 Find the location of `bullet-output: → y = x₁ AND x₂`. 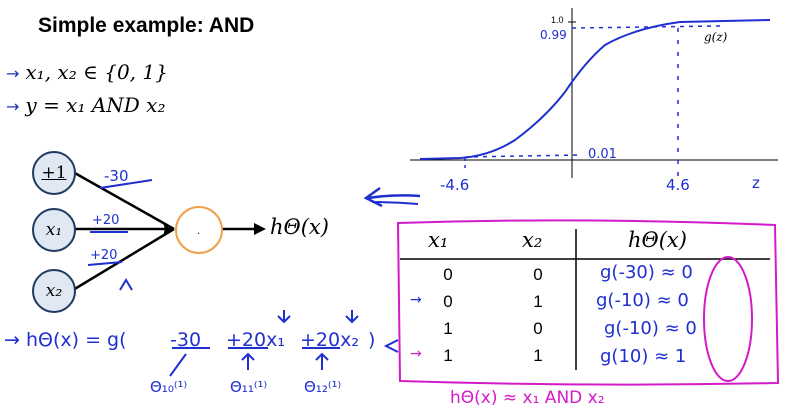

bullet-output: → y = x₁ AND x₂ is located at coordinates (85, 105).